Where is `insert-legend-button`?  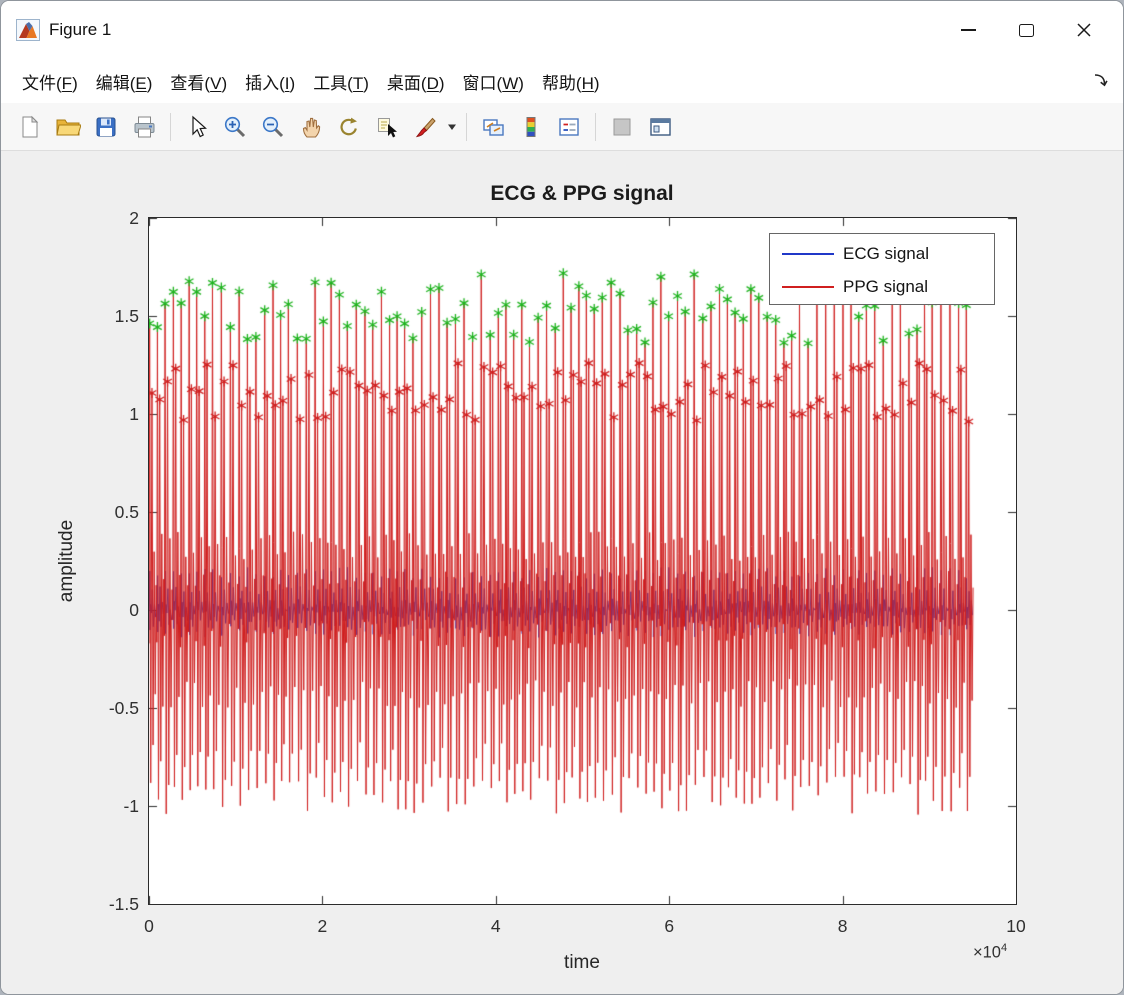
insert-legend-button is located at coordinates (569, 127).